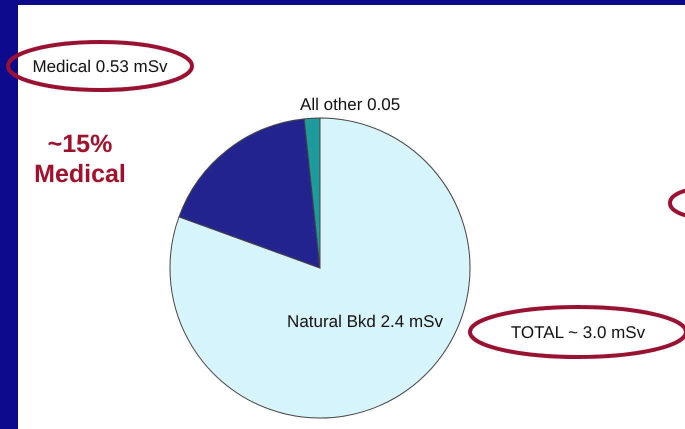 Image resolution: width=685 pixels, height=429 pixels. Describe the element at coordinates (80, 174) in the screenshot. I see `slice-label: Medical` at that location.